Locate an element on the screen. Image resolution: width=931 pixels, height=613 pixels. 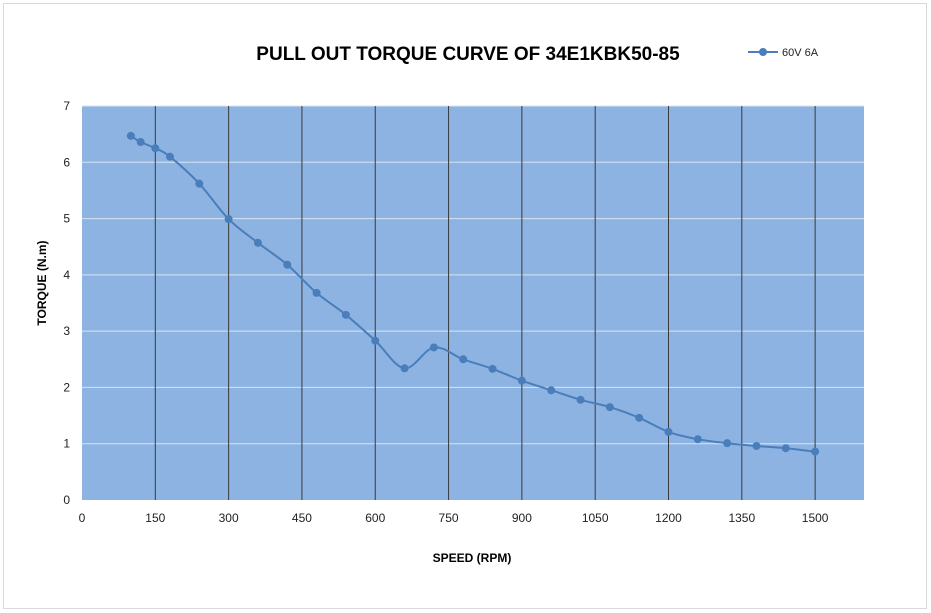
y-tick-label: 7 is located at coordinates (66, 106).